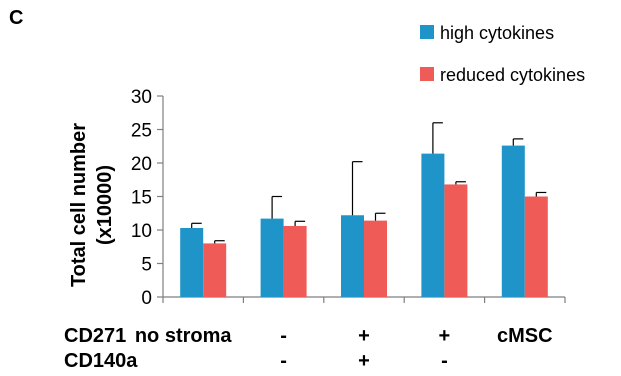 The width and height of the screenshot is (621, 376). Describe the element at coordinates (525, 336) in the screenshot. I see `row-value-cd271: cMSC` at that location.